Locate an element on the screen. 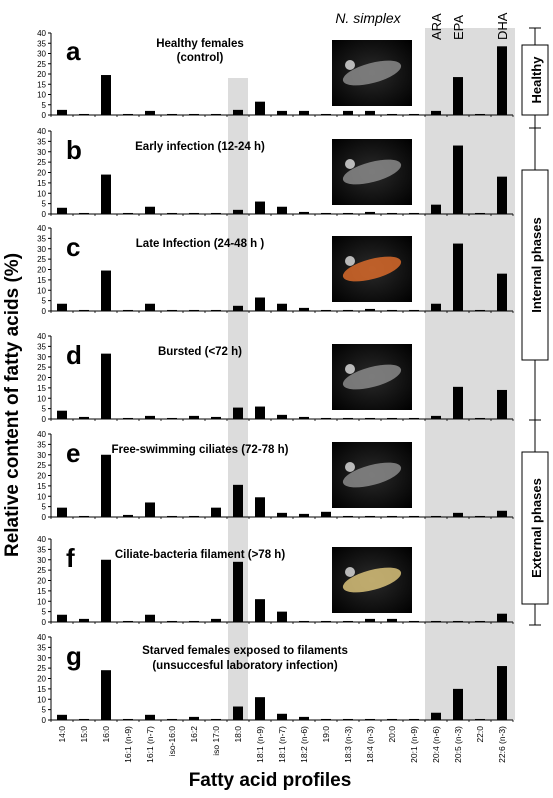 This screenshot has width=553, height=798. specimen-photo is located at coordinates (372, 73).